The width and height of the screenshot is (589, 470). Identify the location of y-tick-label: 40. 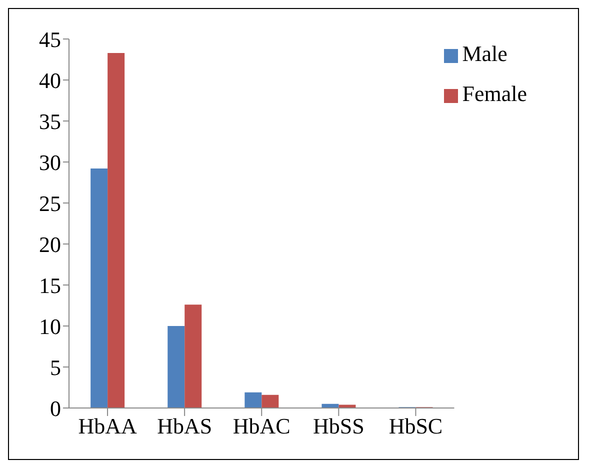
(50, 80).